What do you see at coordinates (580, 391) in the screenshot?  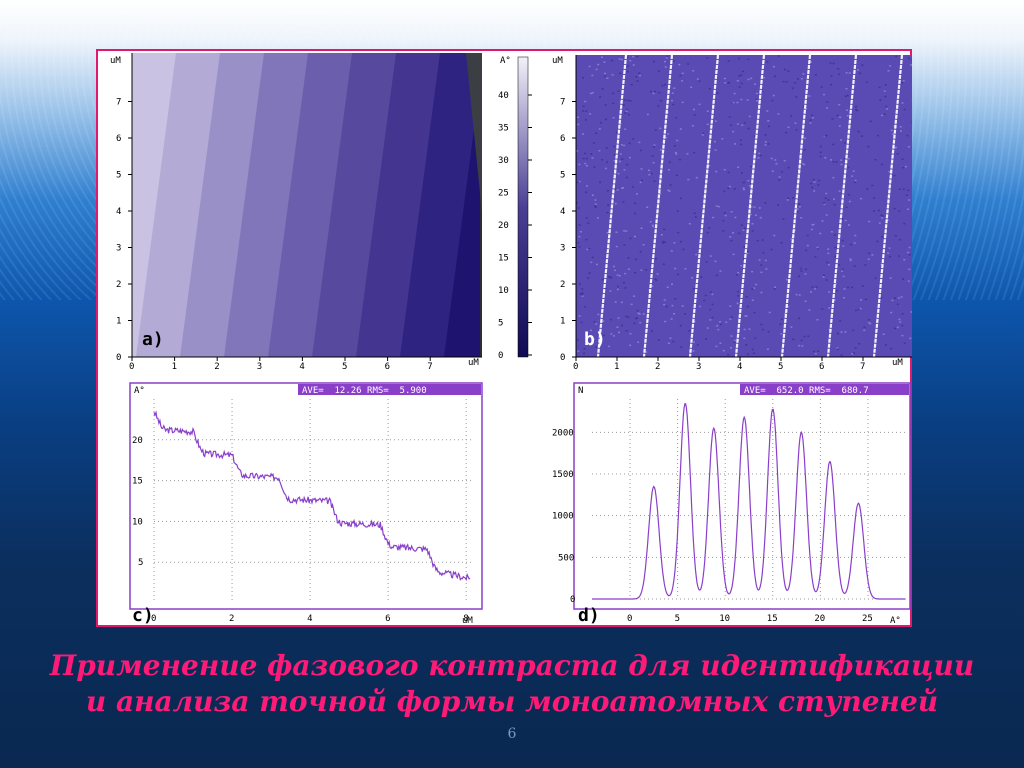 I see `panel-d-ylabel: N` at bounding box center [580, 391].